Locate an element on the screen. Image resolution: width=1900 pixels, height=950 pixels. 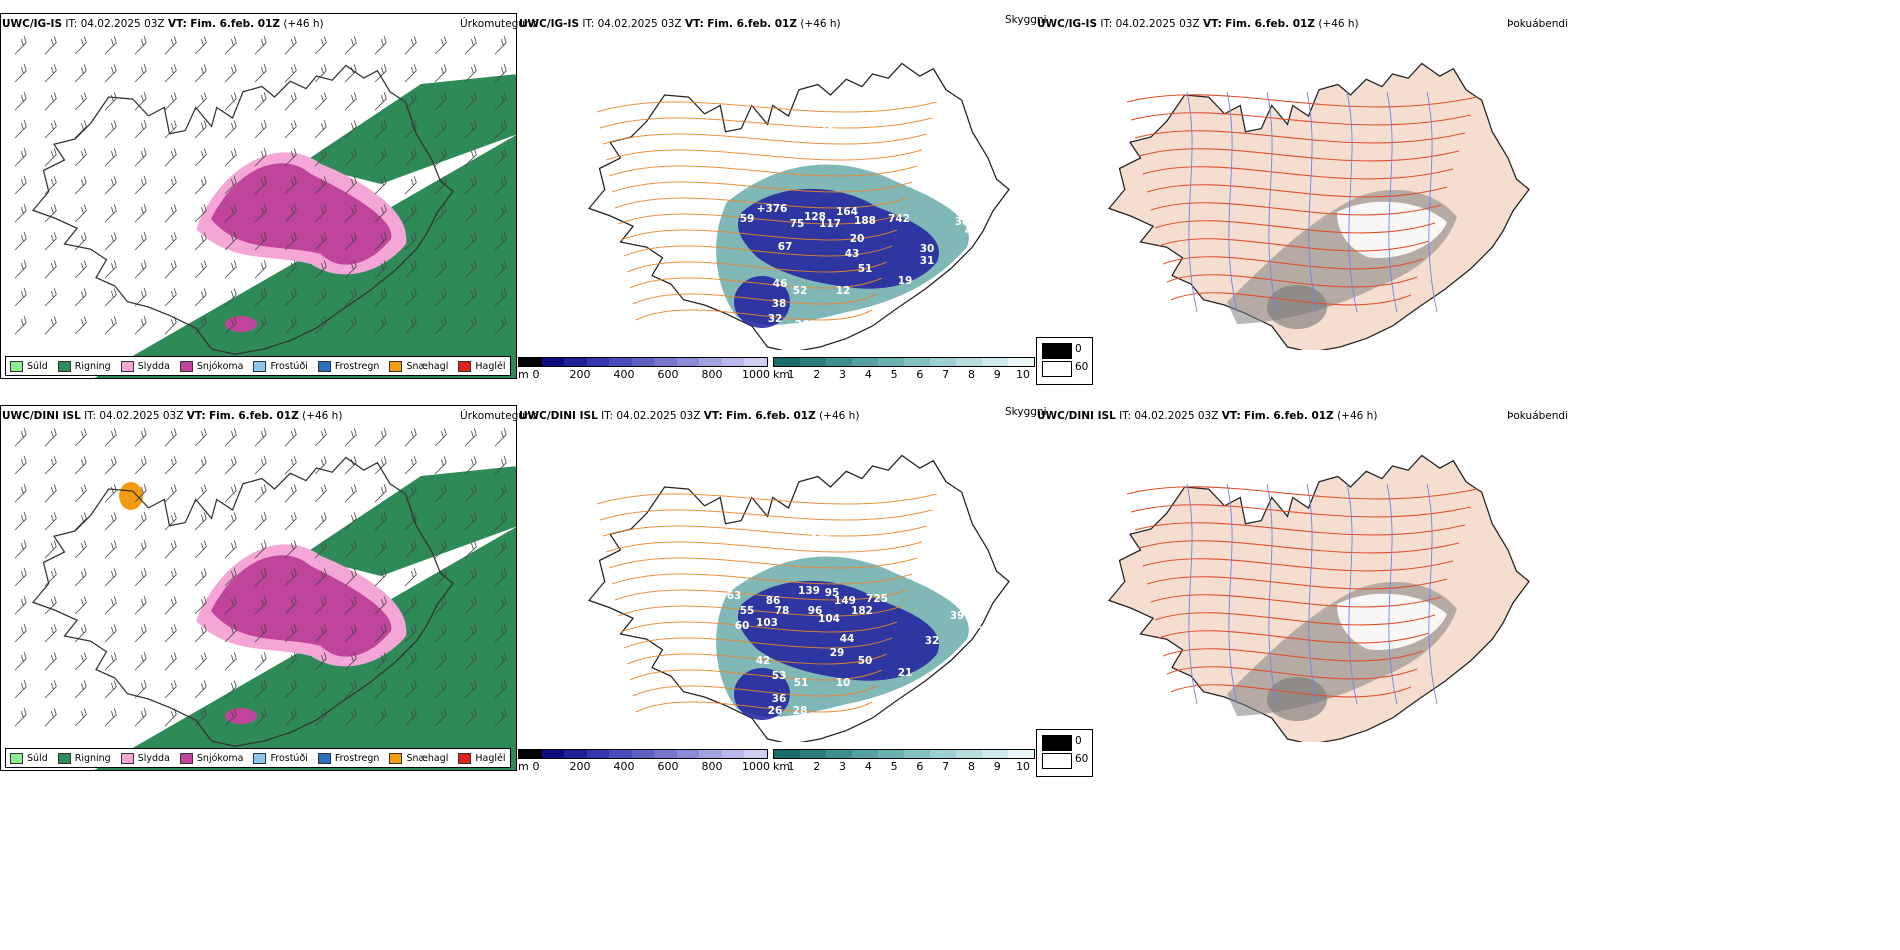
elevation-label: 39 is located at coordinates (957, 616).